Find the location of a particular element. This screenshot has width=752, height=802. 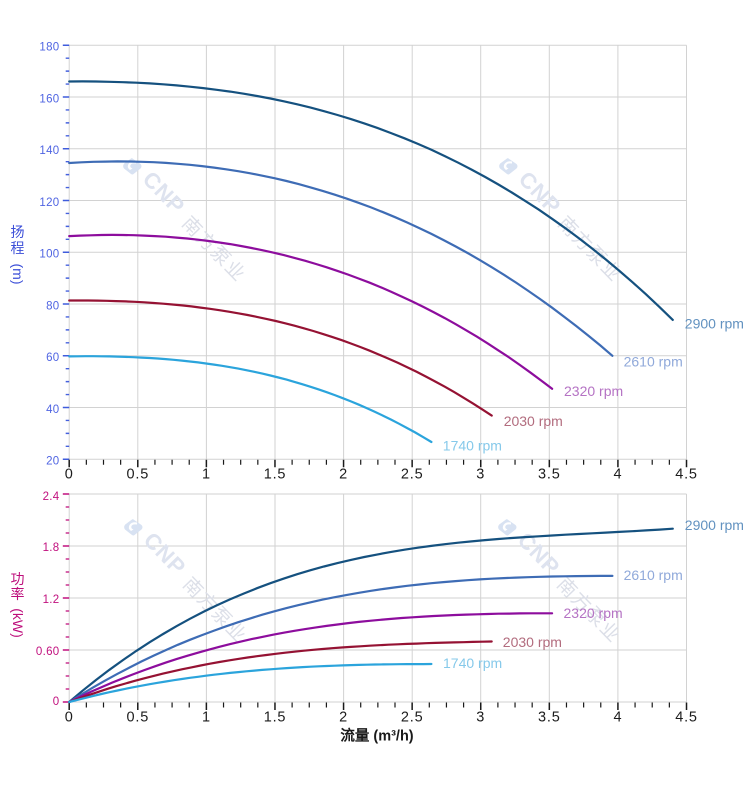

svg-text: 率 is located at coordinates (18, 594).